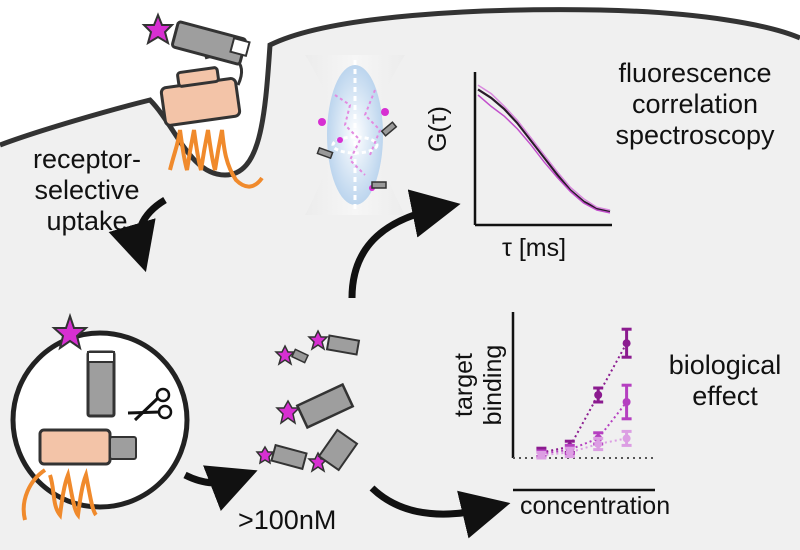 This screenshot has height=550, width=800. I want to click on arrow-to-bio, so click(440, 512).